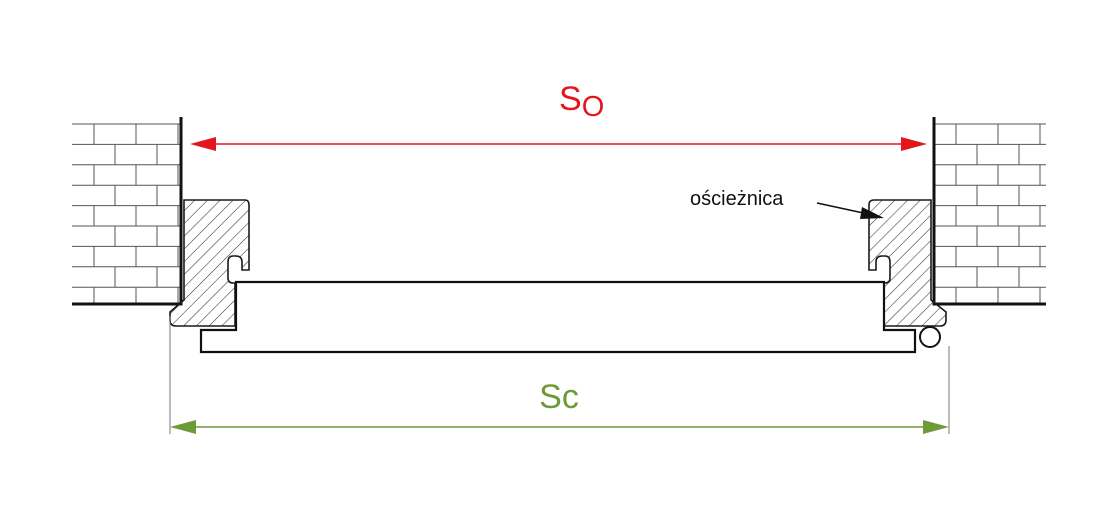  Describe the element at coordinates (850, 210) in the screenshot. I see `frame-leader-arrow` at that location.